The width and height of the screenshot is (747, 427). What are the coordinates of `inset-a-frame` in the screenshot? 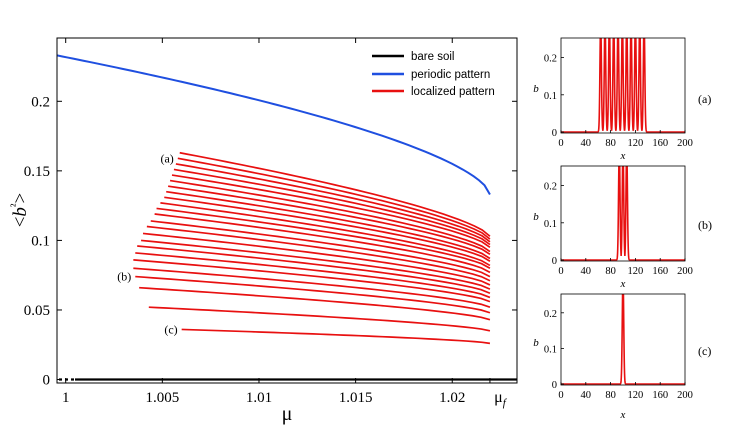 It's located at (623, 85).